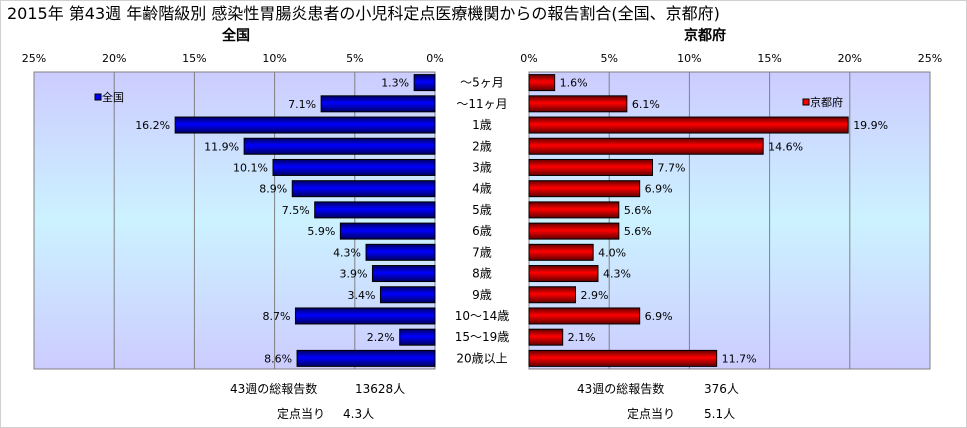  Describe the element at coordinates (620, 388) in the screenshot. I see `kyoto-total-label: 43週の総報告数` at that location.